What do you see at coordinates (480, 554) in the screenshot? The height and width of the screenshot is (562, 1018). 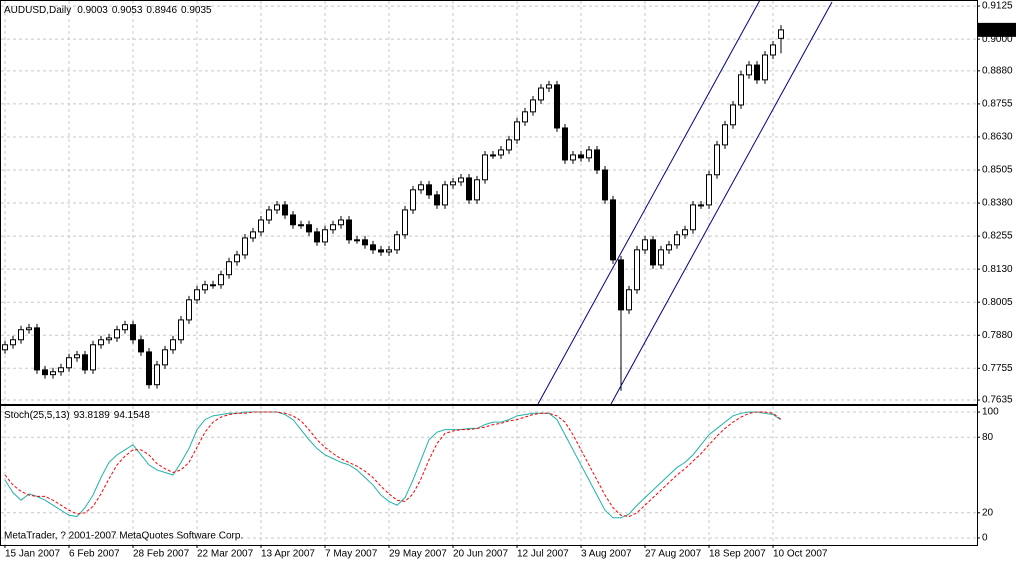 I see `x-tick-label: 20 Jun 2007` at bounding box center [480, 554].